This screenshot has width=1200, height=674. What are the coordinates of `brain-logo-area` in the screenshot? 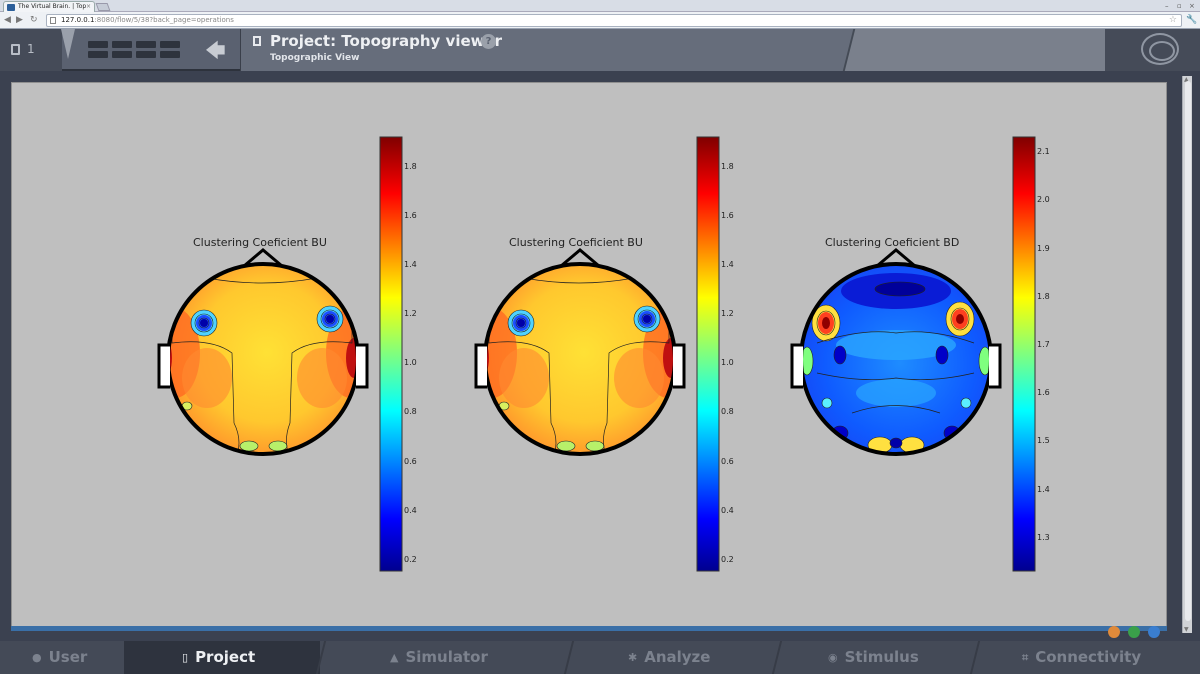 It's located at (1152, 50).